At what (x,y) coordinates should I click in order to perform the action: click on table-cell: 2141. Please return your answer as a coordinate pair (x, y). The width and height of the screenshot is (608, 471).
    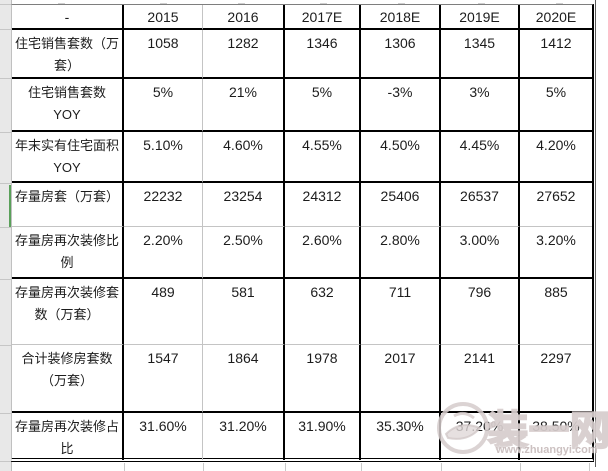
    Looking at the image, I should click on (480, 379).